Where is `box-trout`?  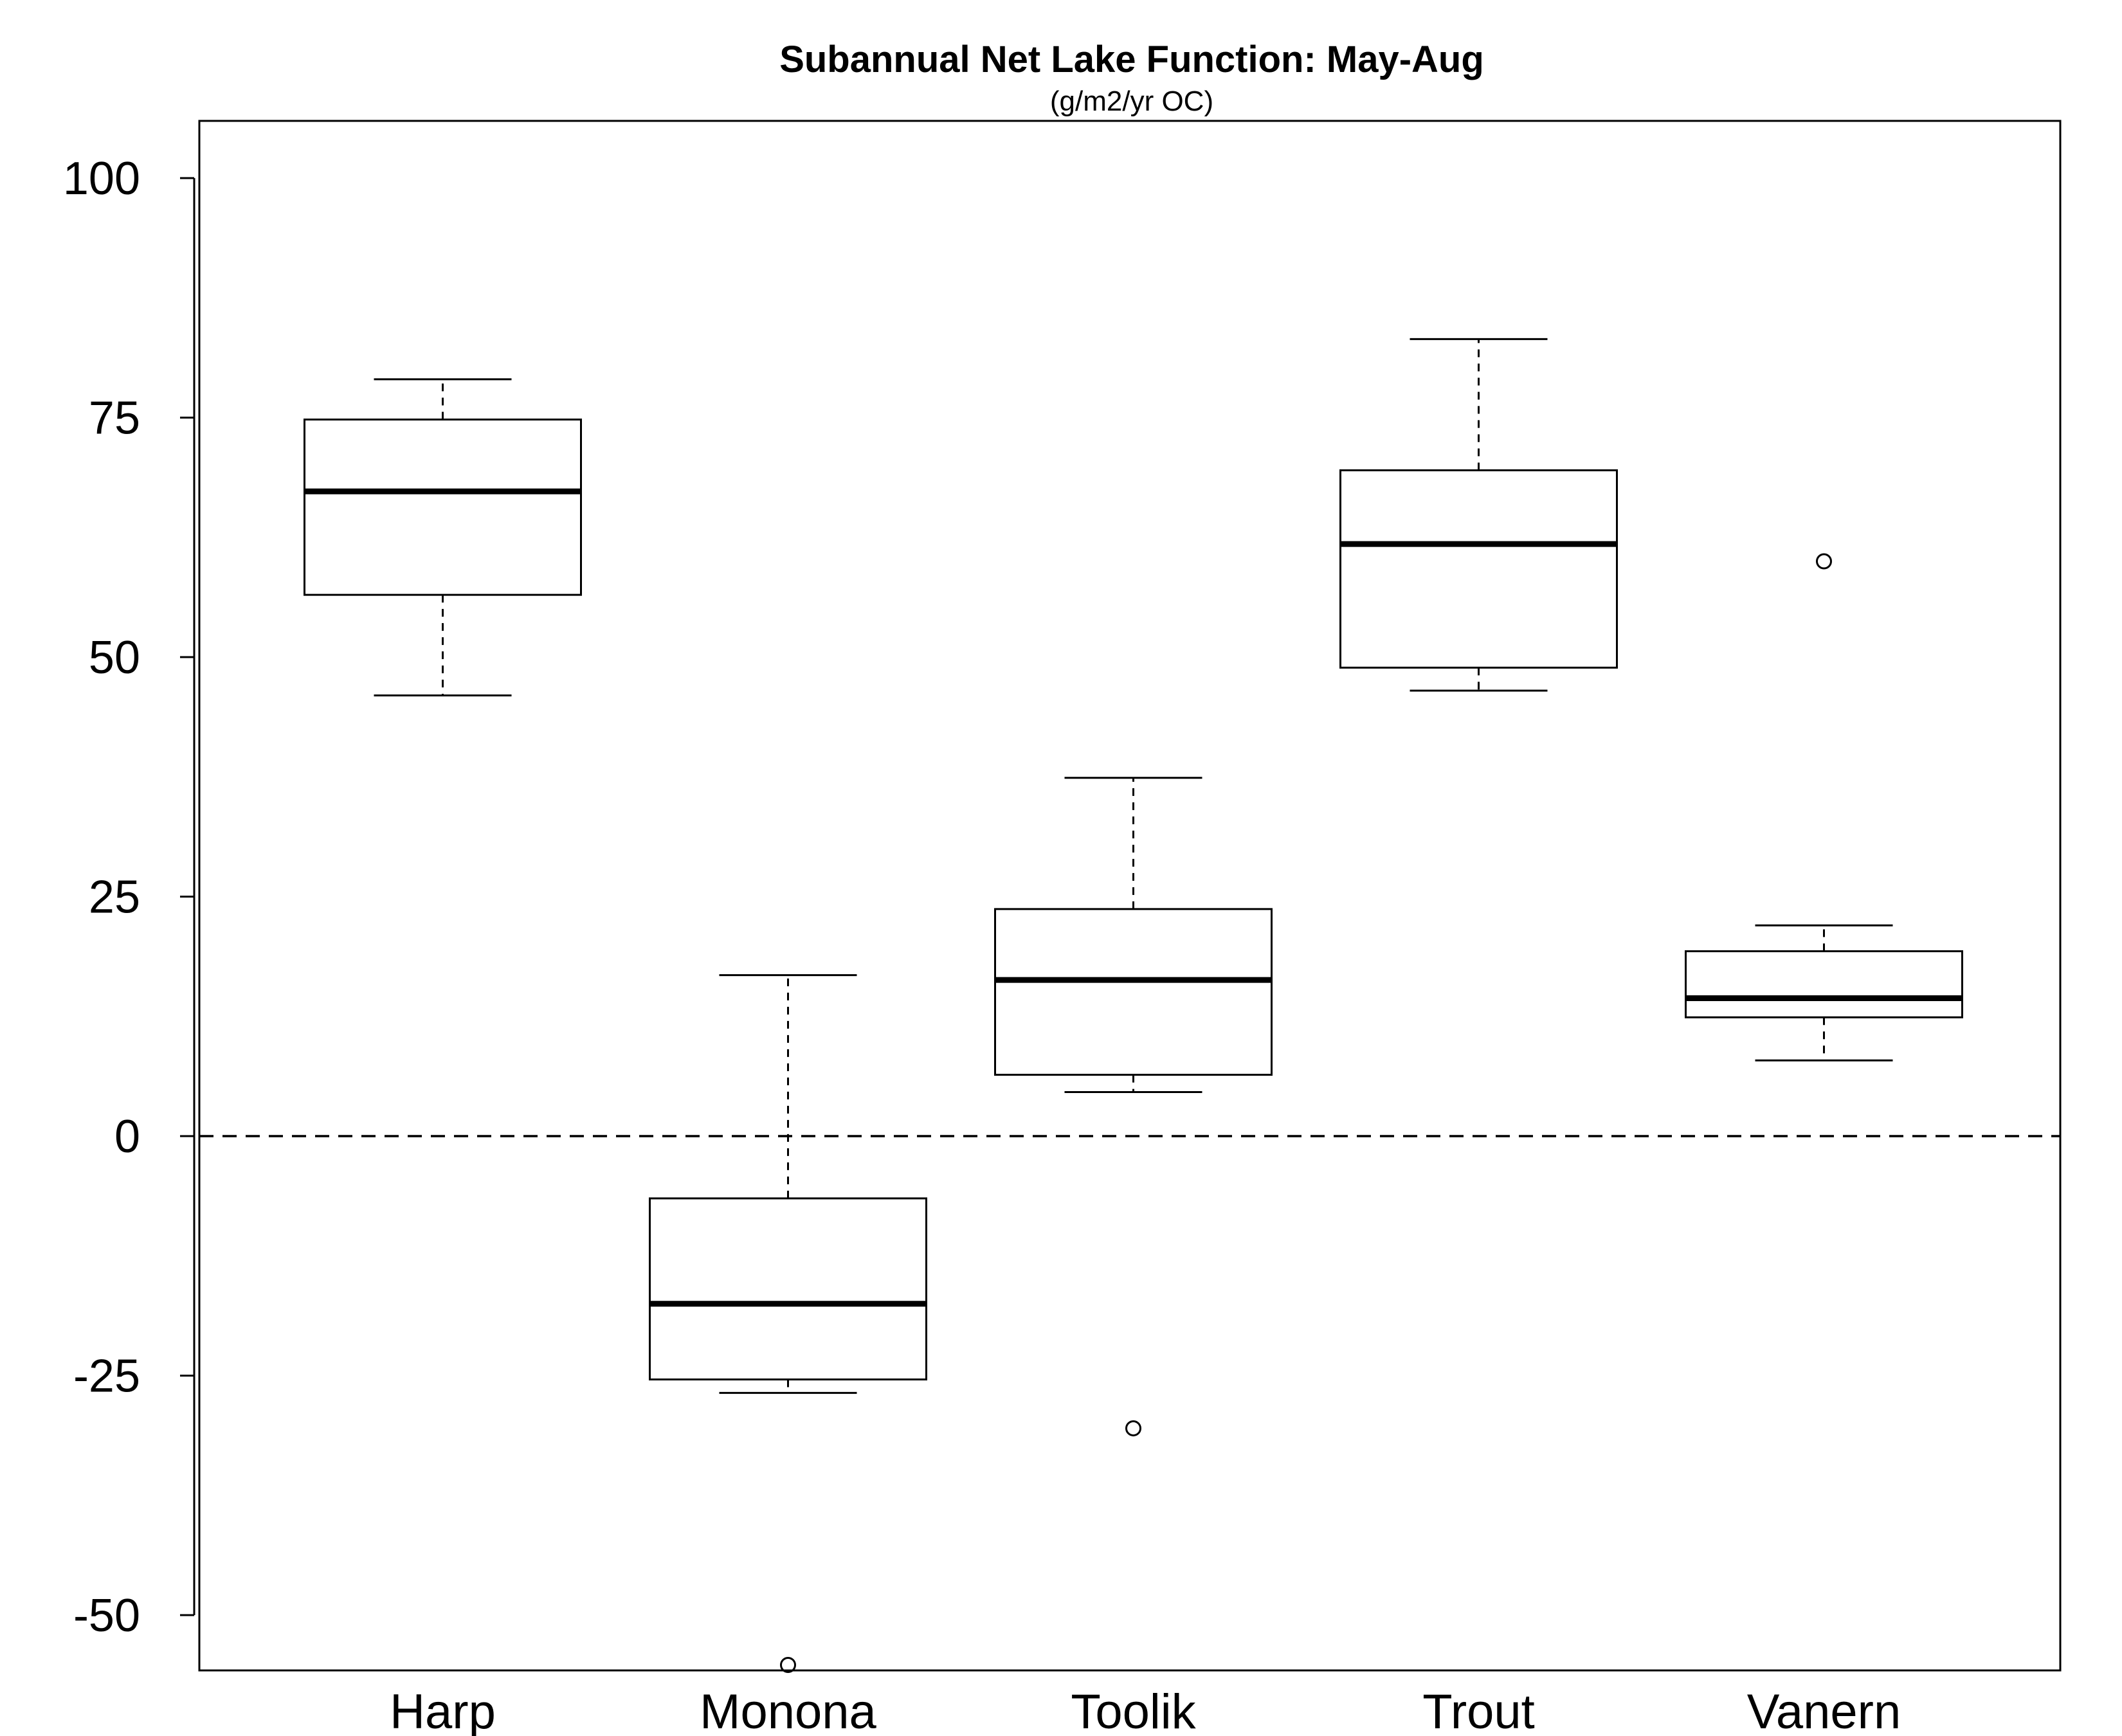 box-trout is located at coordinates (1478, 515).